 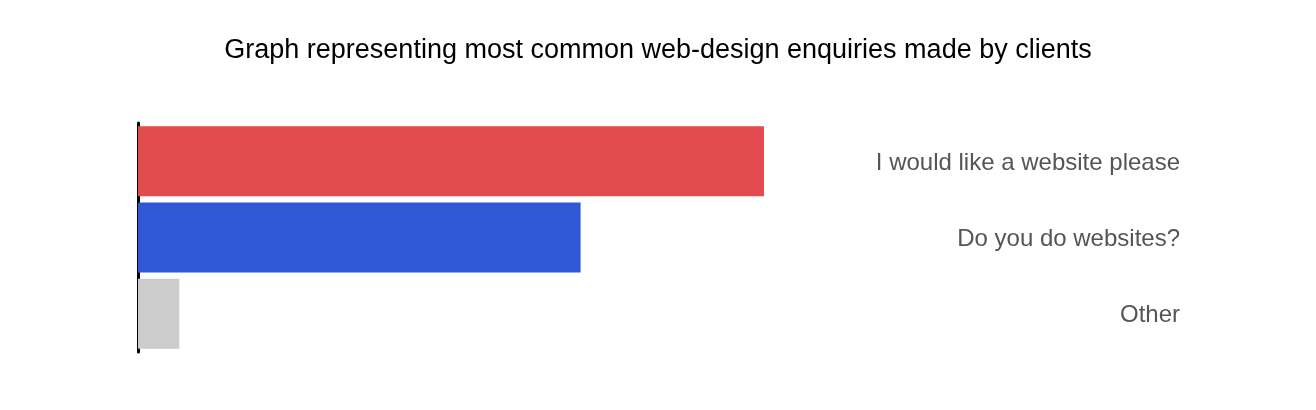 I want to click on chart-title: Graph representing most common web-design enquiries made by clients, so click(x=658, y=48).